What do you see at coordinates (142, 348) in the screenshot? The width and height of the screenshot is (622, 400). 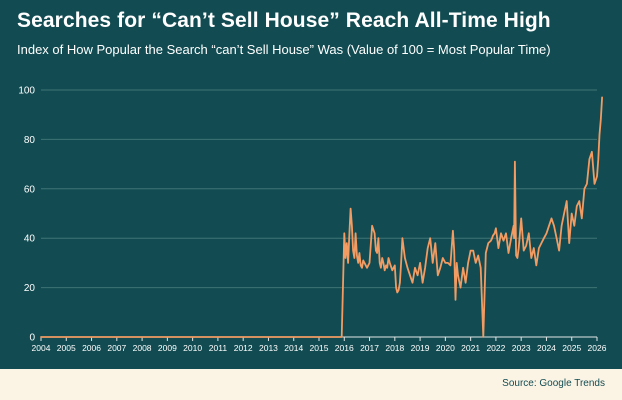 I see `x-tick-label: 2008` at bounding box center [142, 348].